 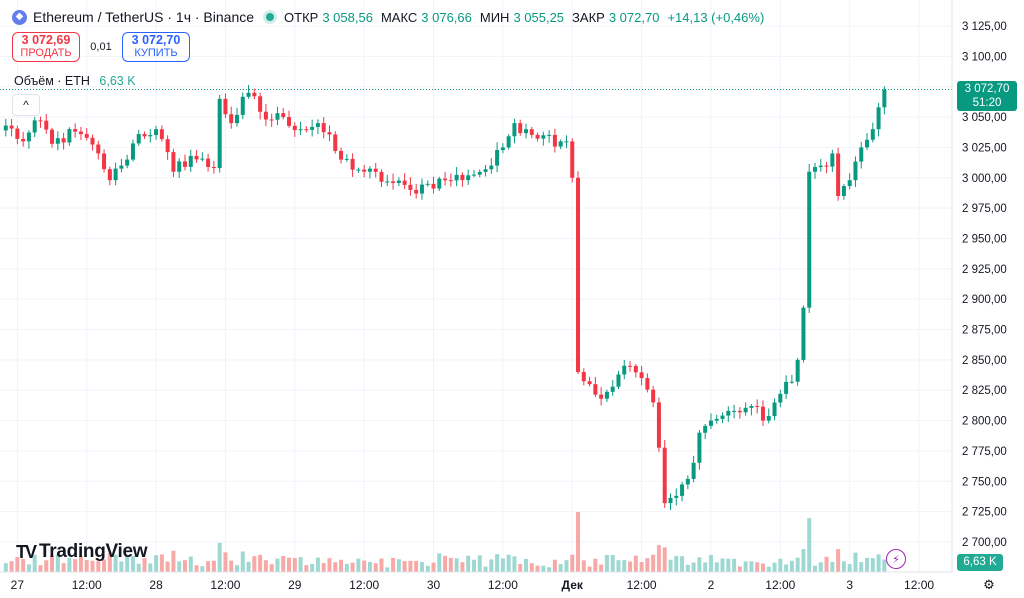 What do you see at coordinates (984, 270) in the screenshot?
I see `y-tick-label-9: 2 925,00` at bounding box center [984, 270].